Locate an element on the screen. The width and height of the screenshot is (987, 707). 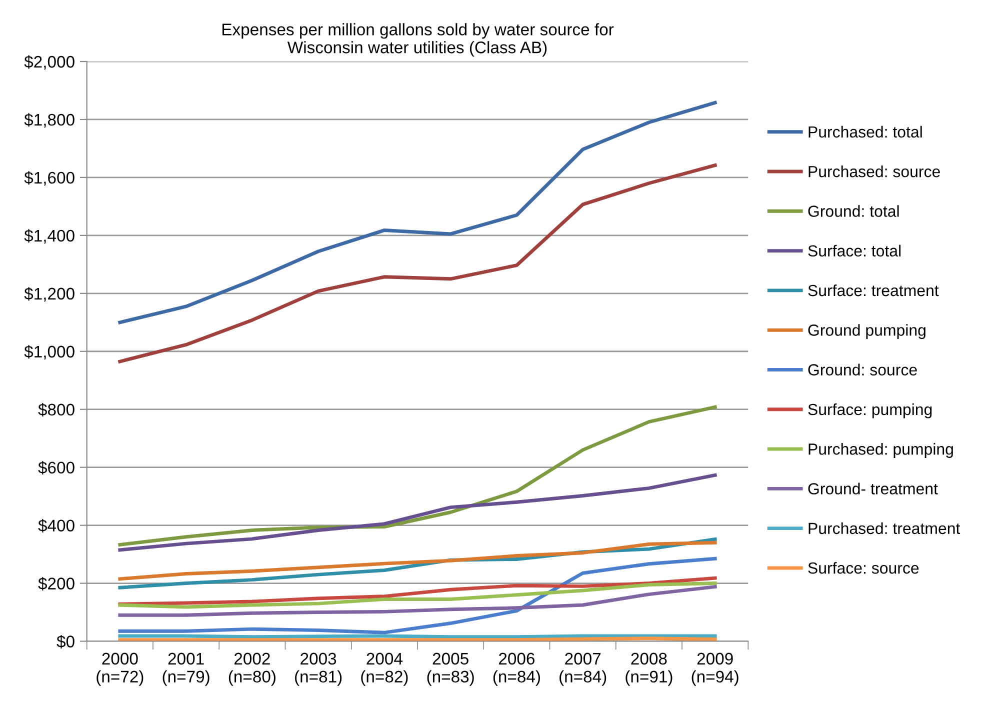
x-tick-label: 2007 (n=84) is located at coordinates (583, 669).